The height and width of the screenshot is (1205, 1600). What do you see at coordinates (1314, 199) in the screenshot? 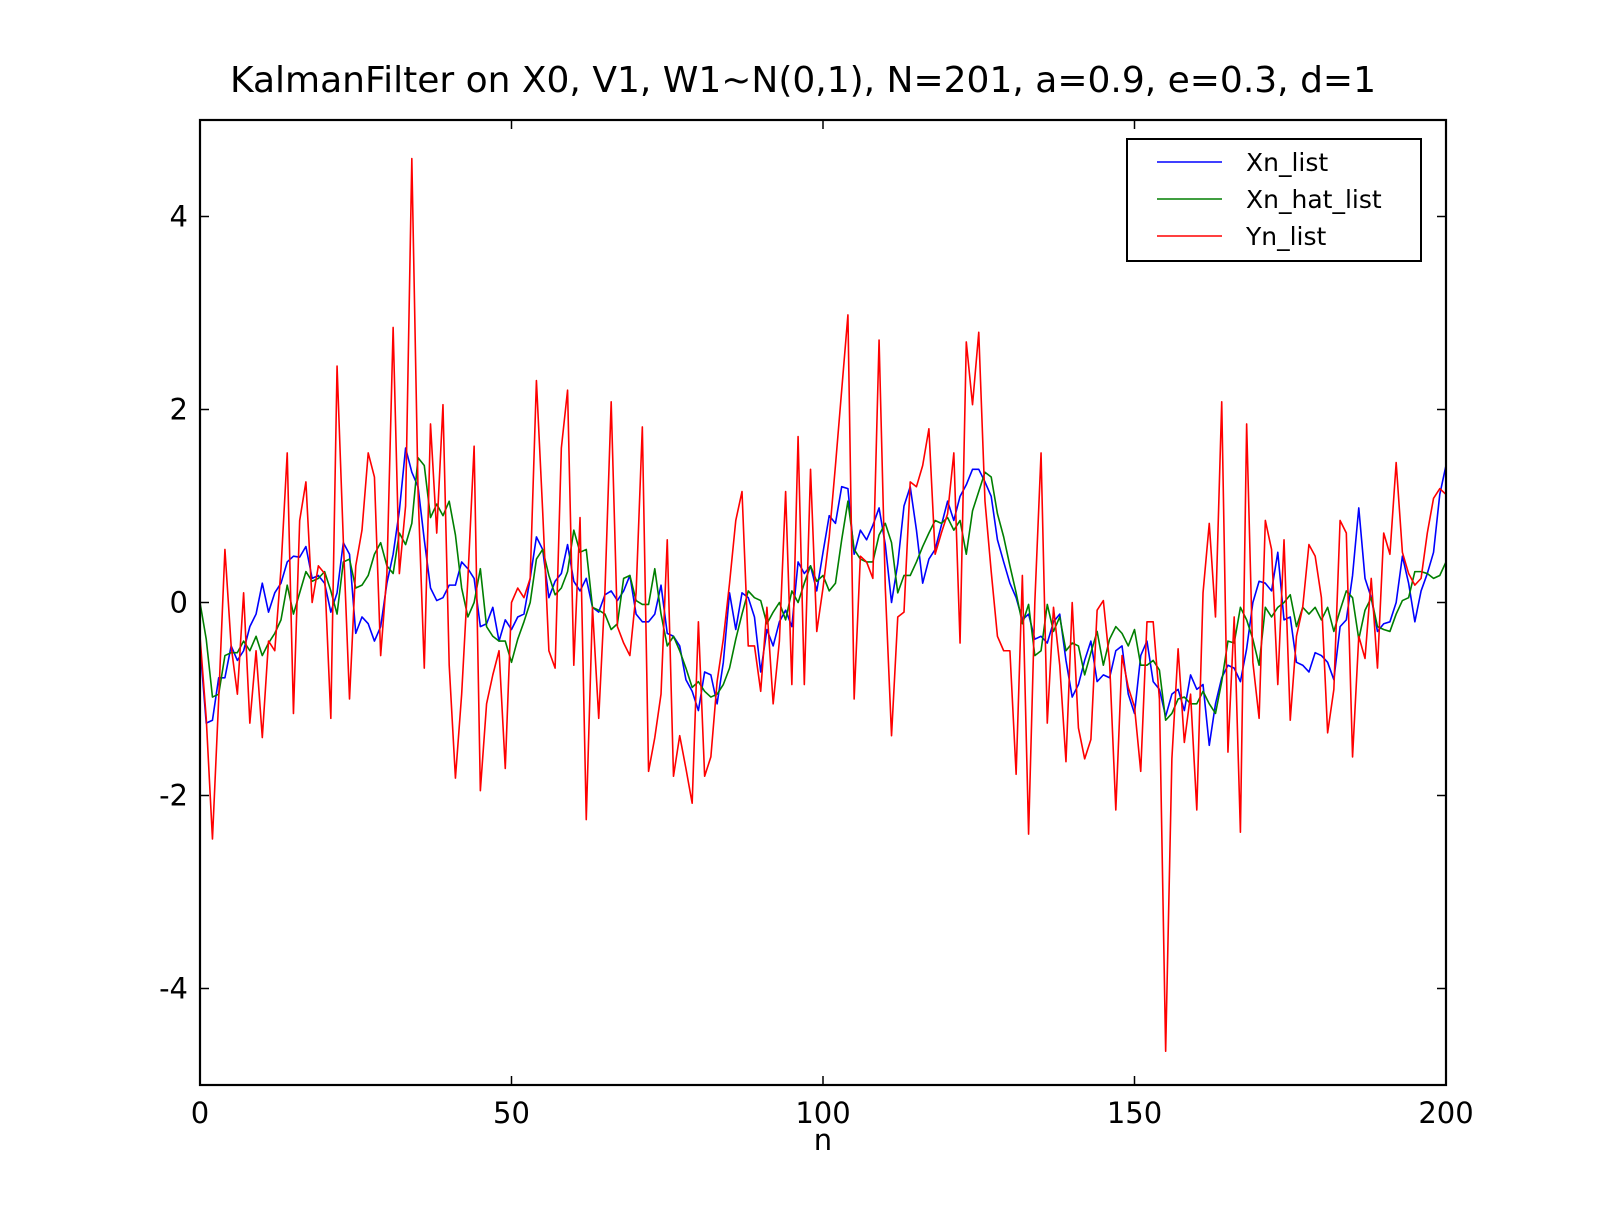
I see `legend-label-xn-hat-list: Xn_hat_list` at bounding box center [1314, 199].